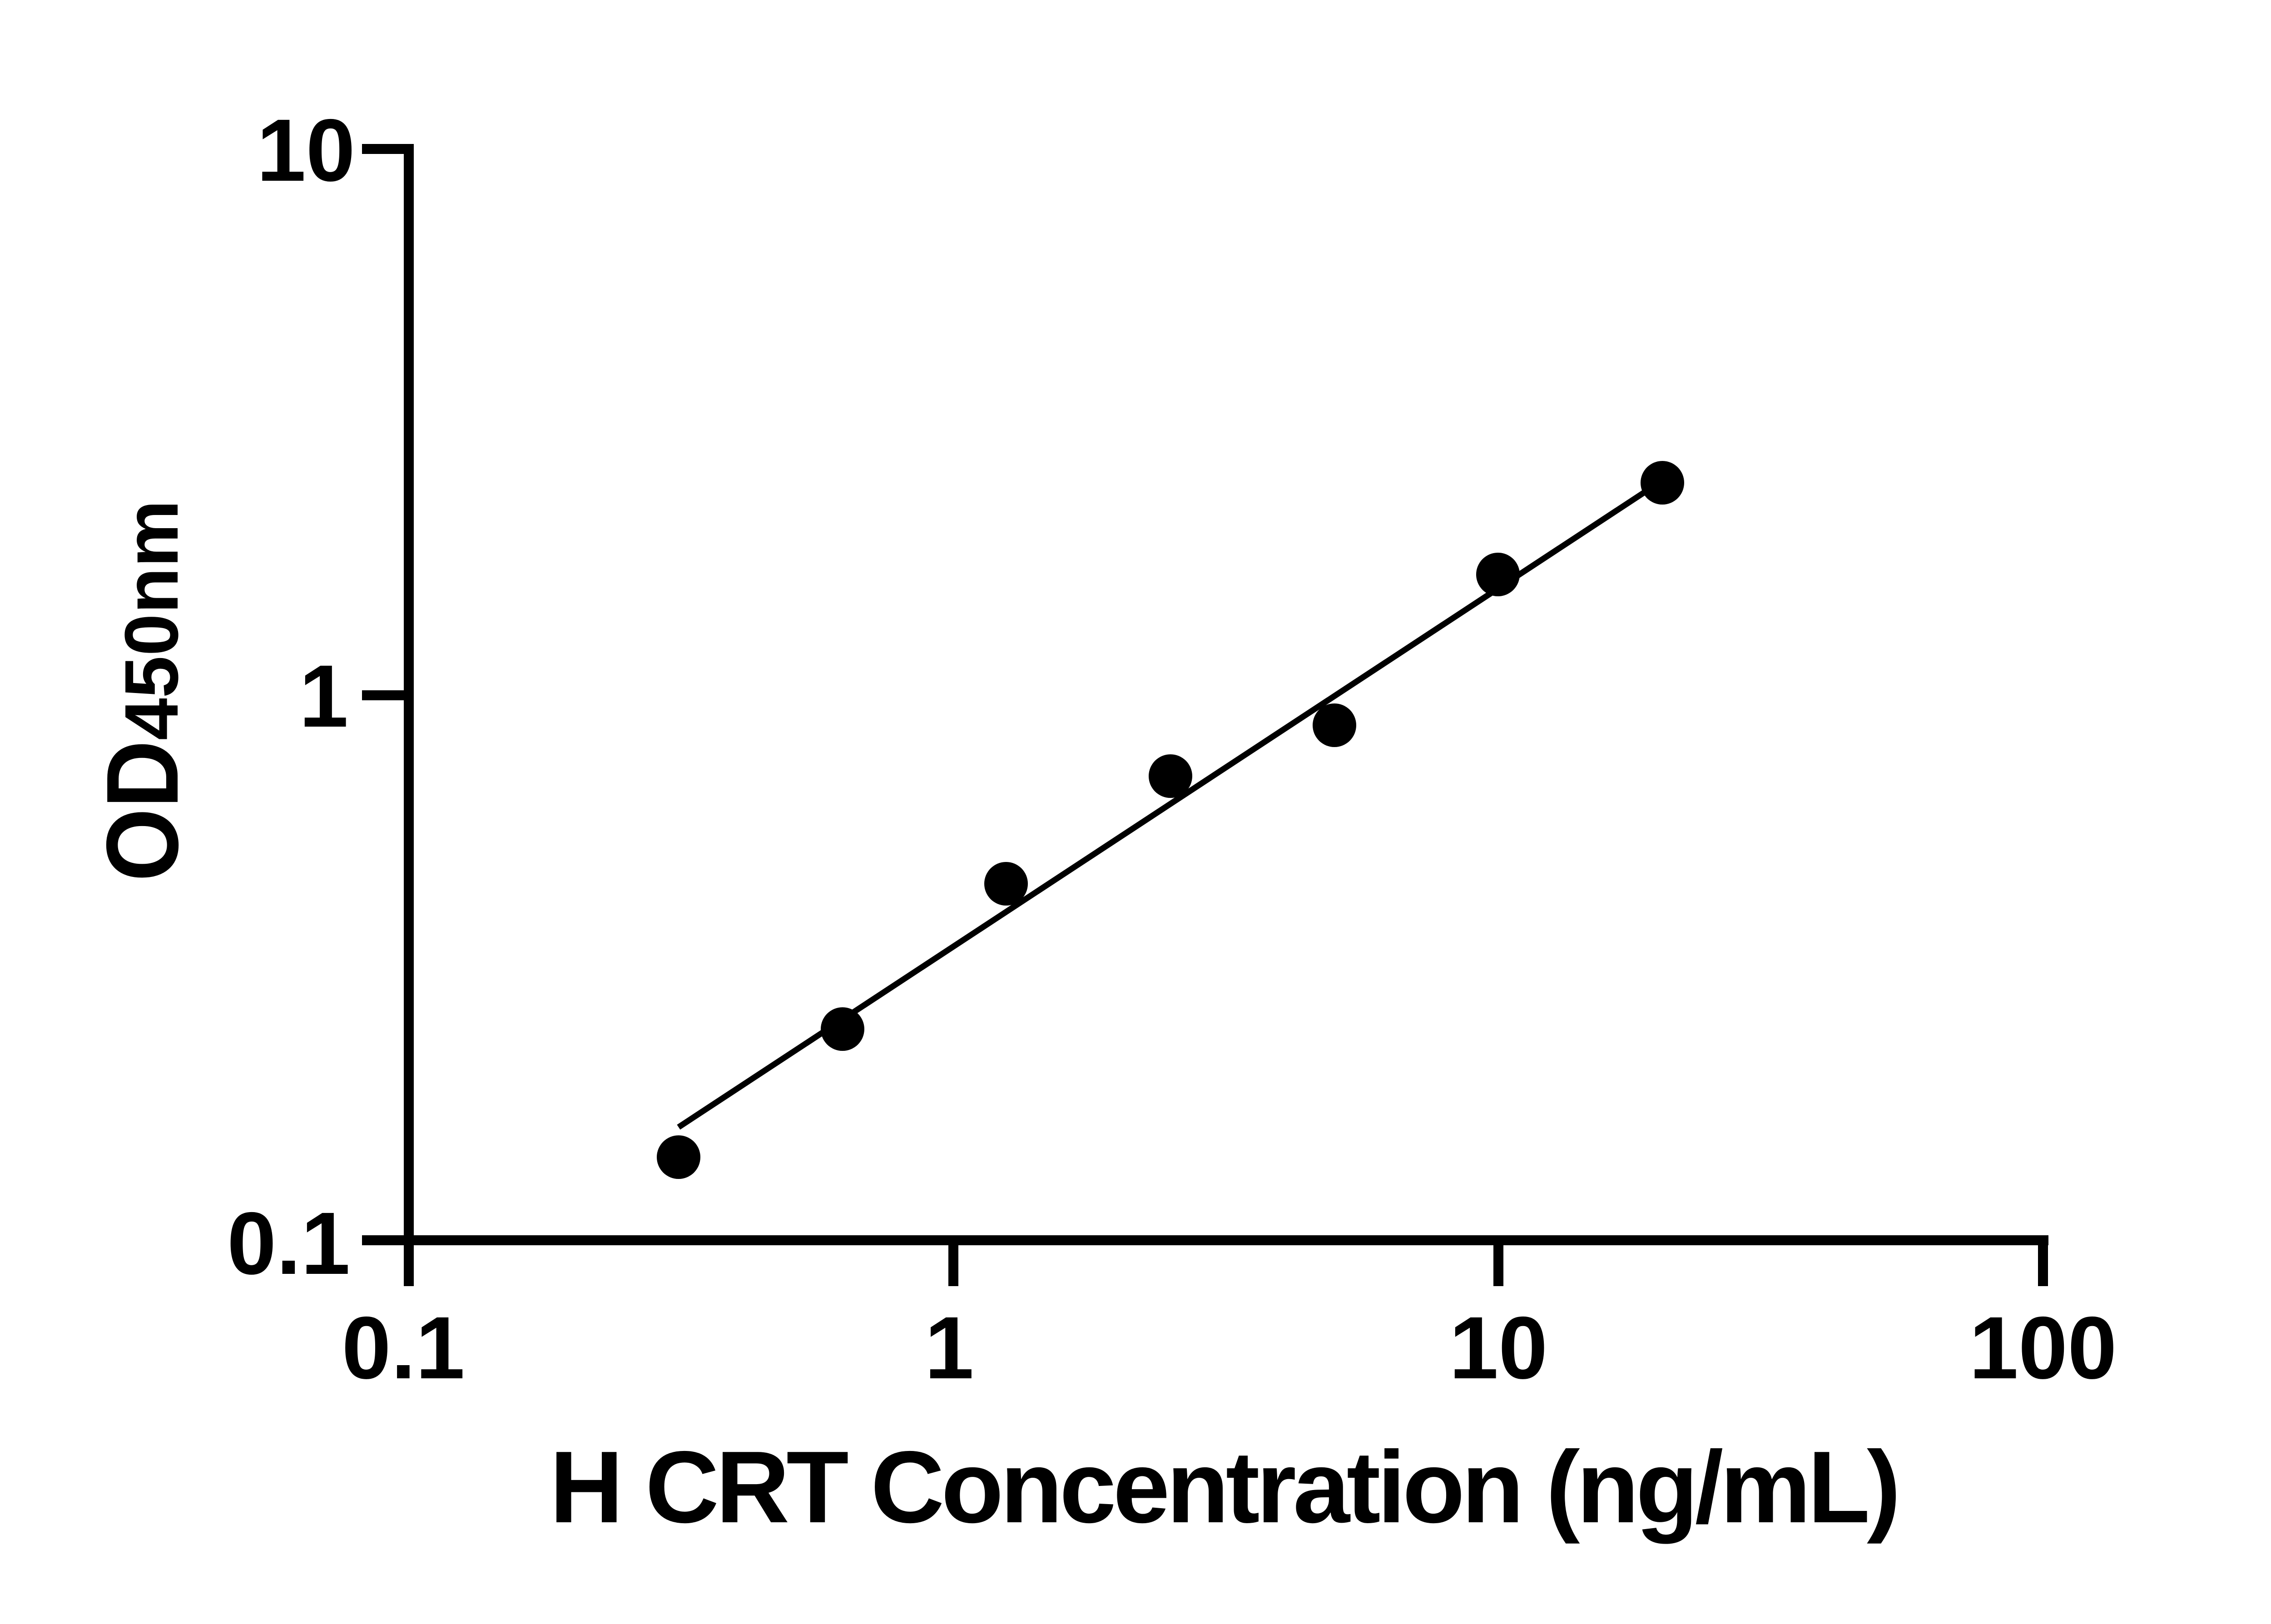 The image size is (2271, 1624). I want to click on svg-text: OD, so click(142, 810).